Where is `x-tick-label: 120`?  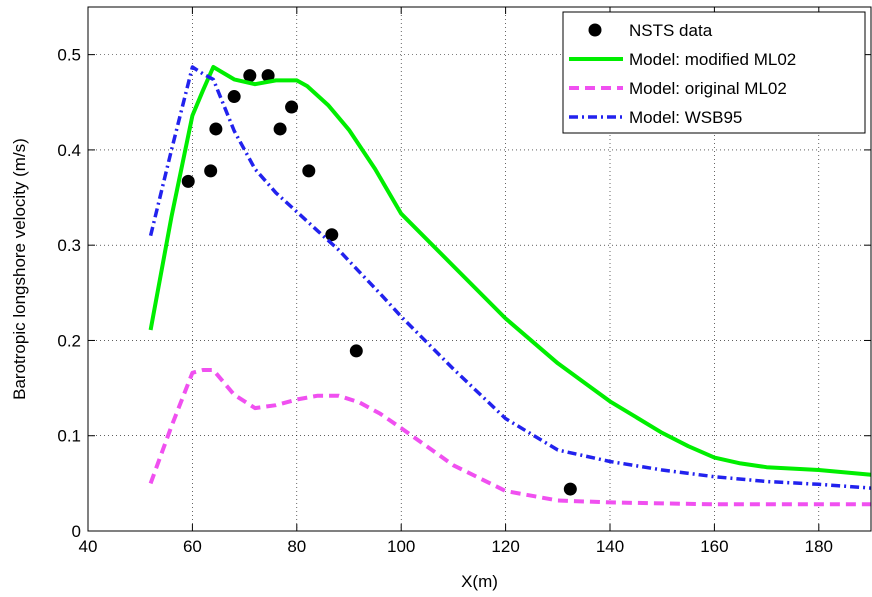 x-tick-label: 120 is located at coordinates (505, 546).